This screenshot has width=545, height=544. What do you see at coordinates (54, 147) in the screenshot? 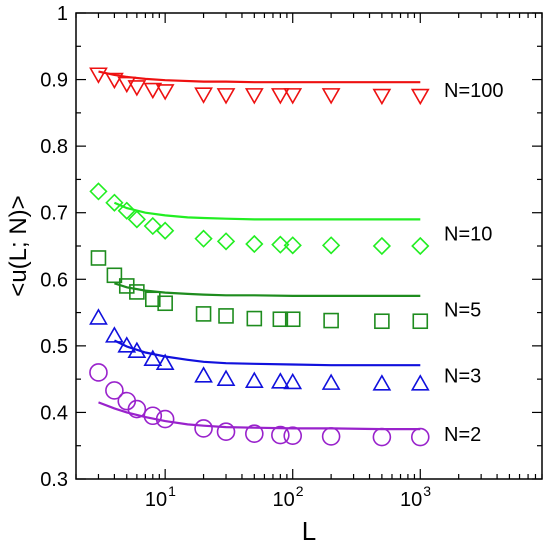
I see `y-tick-label: 0.8` at bounding box center [54, 147].